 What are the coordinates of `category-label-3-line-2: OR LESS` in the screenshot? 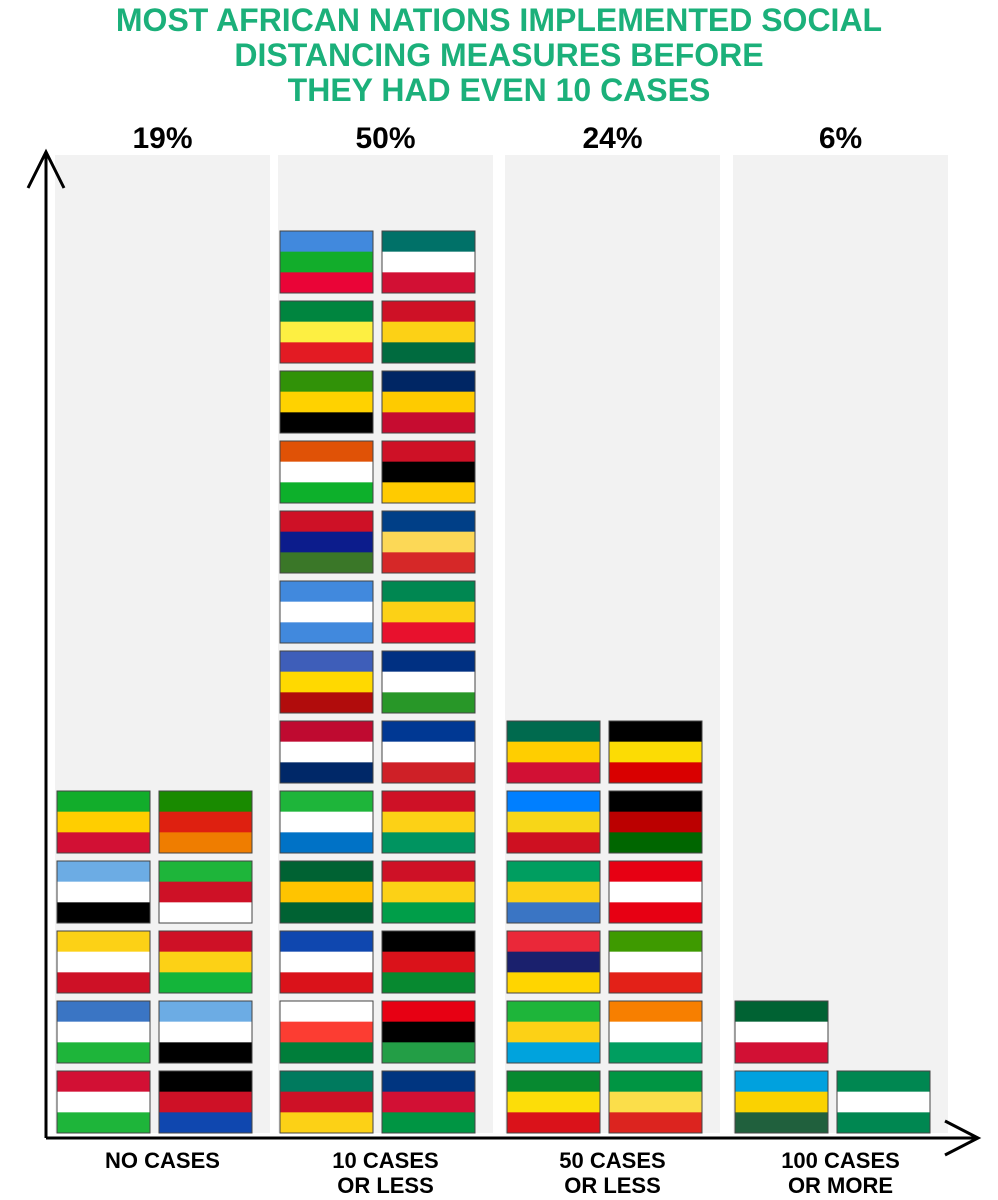 It's located at (612, 1185).